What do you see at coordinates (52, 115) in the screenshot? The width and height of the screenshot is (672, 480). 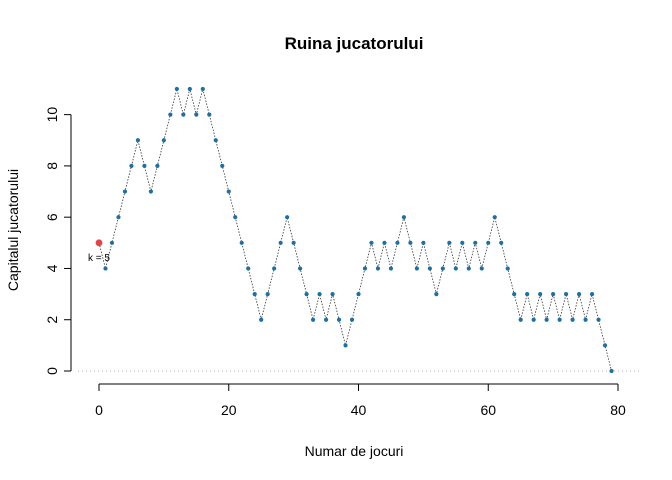 I see `y-tick-label: 10` at bounding box center [52, 115].